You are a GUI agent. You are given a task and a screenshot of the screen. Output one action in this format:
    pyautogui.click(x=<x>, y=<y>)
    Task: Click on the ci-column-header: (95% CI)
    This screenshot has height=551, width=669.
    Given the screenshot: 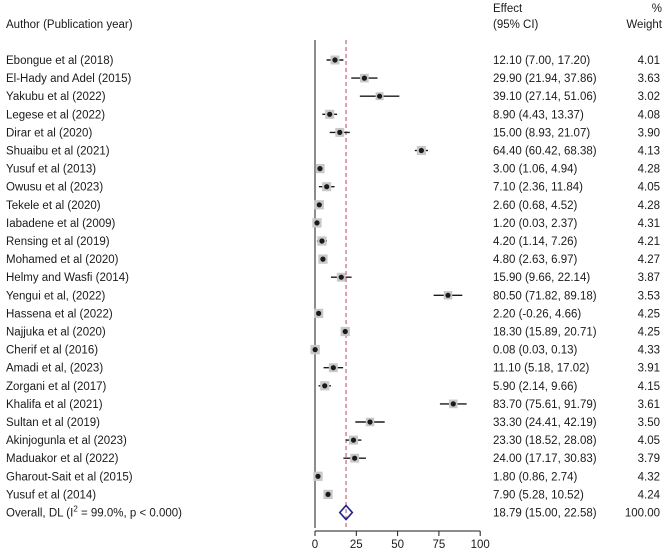 What is the action you would take?
    pyautogui.click(x=516, y=25)
    